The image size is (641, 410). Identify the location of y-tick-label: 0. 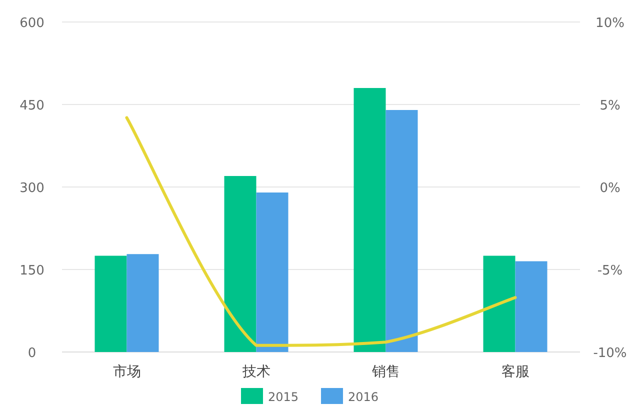
(32, 353).